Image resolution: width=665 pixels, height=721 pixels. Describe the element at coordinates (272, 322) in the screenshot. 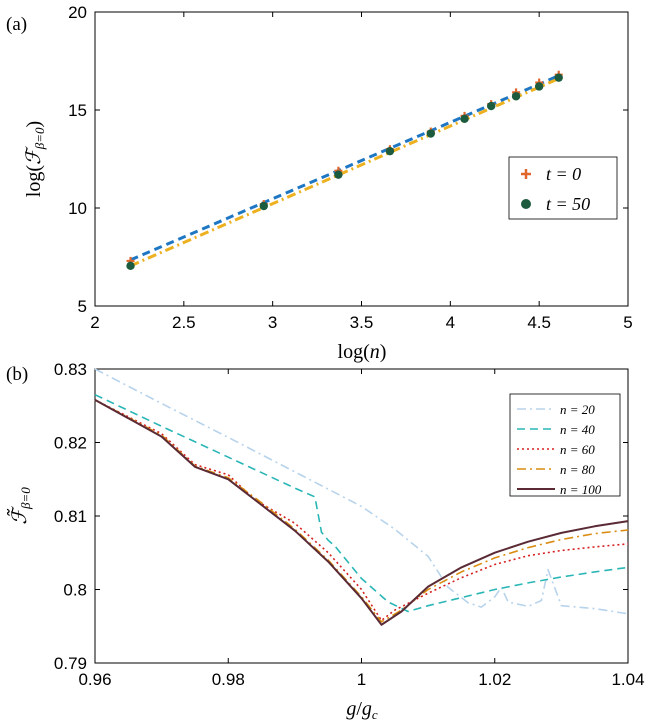

I see `panel-a-xtick-label: 3` at that location.